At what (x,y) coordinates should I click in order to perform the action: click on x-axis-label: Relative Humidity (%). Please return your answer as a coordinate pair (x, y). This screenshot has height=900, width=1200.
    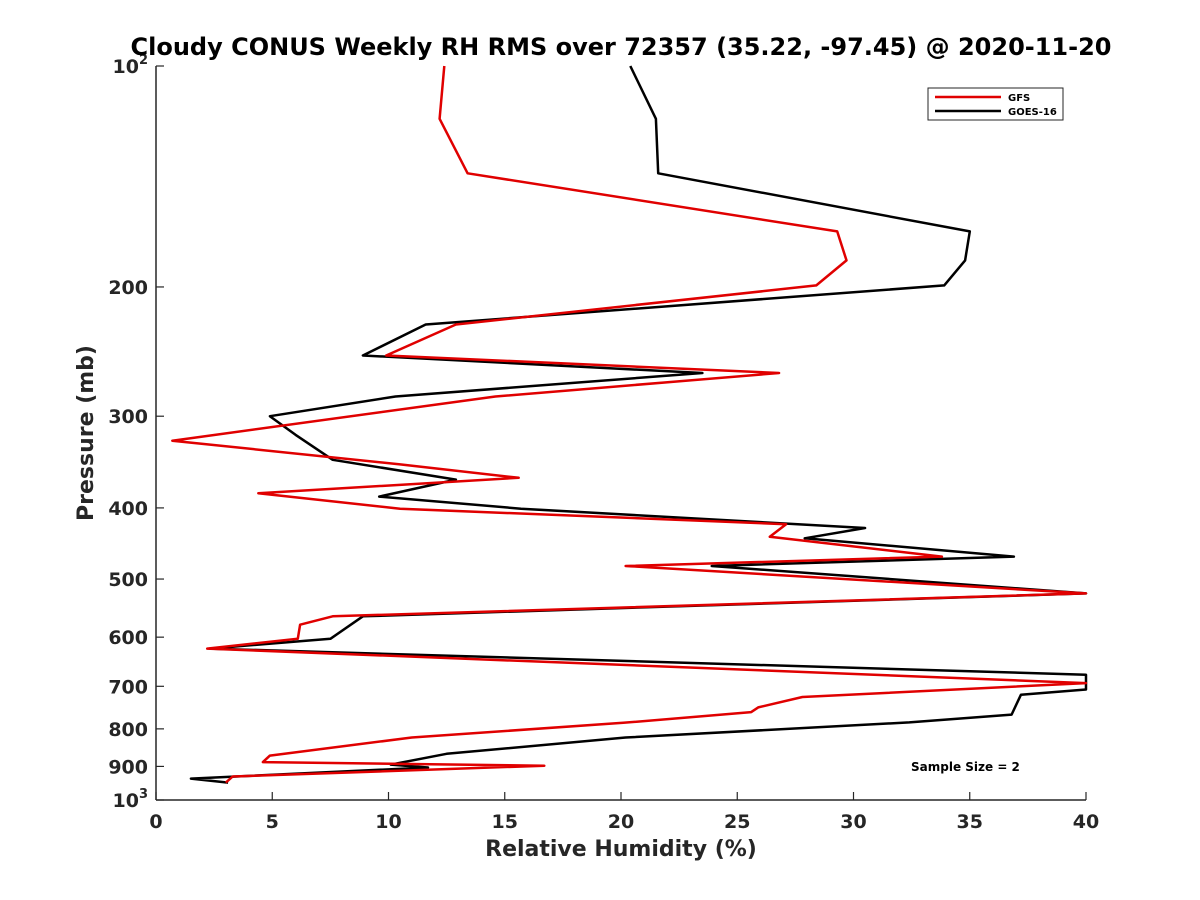
    Looking at the image, I should click on (621, 849).